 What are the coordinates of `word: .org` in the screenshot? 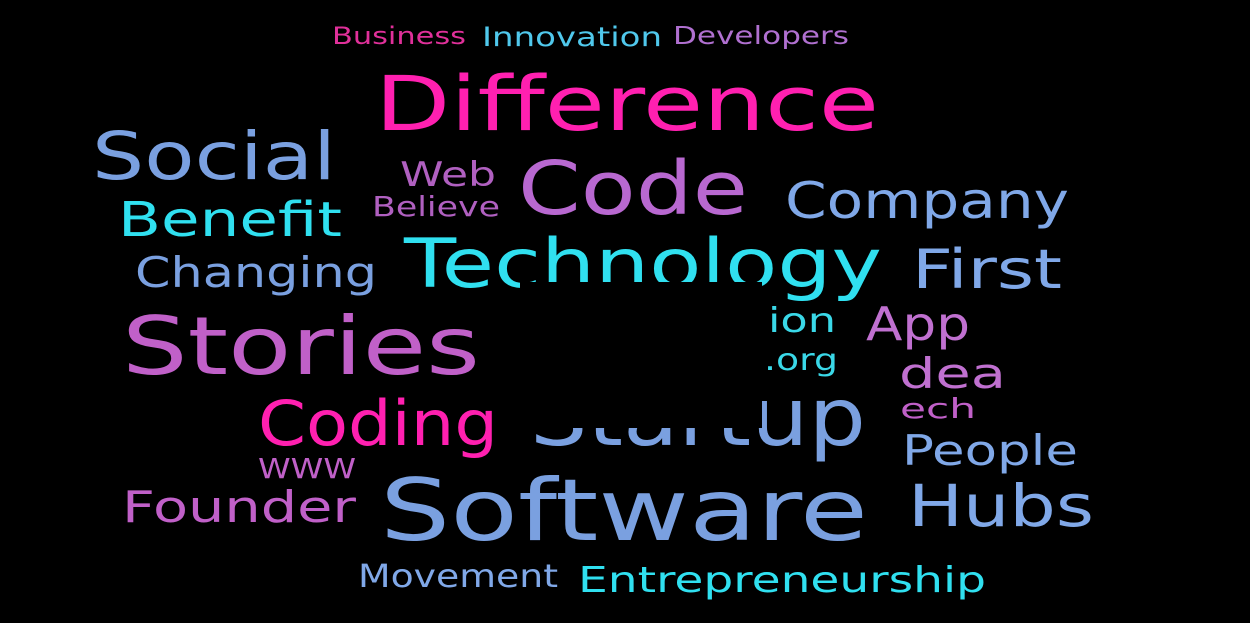 It's located at (801, 360).